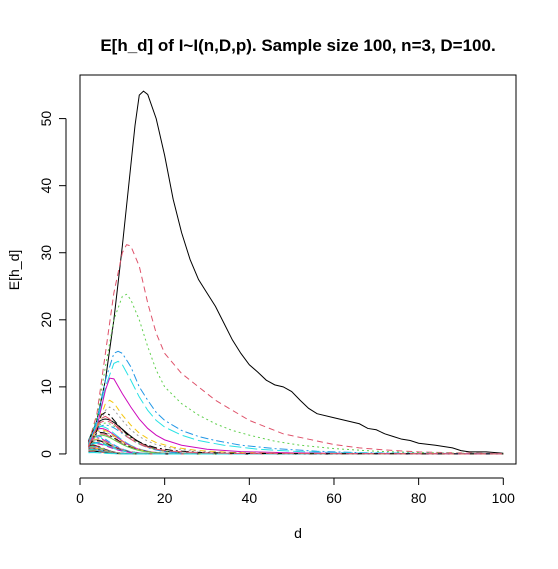  Describe the element at coordinates (165, 498) in the screenshot. I see `x-tick-label: 20` at that location.